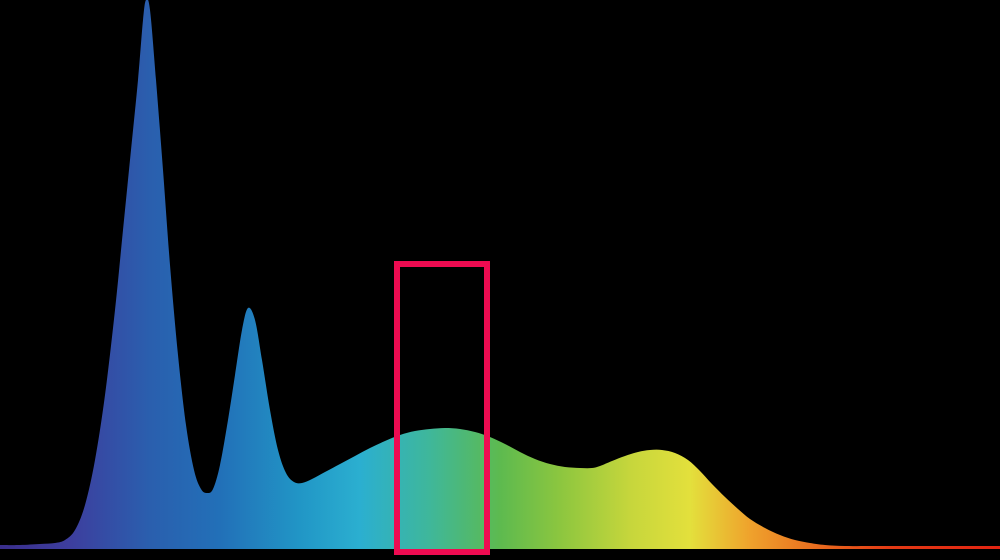 Image resolution: width=1000 pixels, height=560 pixels. Describe the element at coordinates (442, 408) in the screenshot. I see `selection-band-rect` at that location.